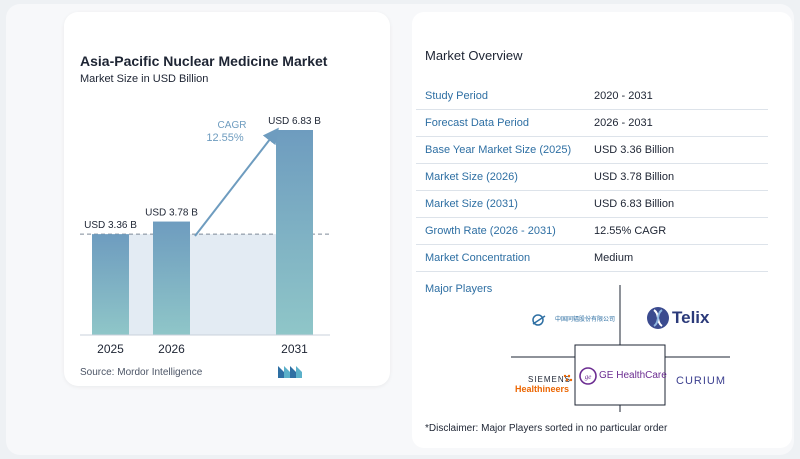 The image size is (800, 459). Describe the element at coordinates (141, 372) in the screenshot. I see `source-note: Source: Mordor Intelligence` at that location.